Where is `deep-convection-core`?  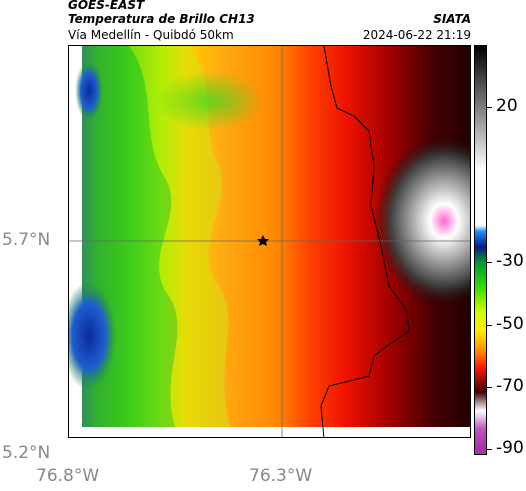 deep-convection-core is located at coordinates (422, 221).